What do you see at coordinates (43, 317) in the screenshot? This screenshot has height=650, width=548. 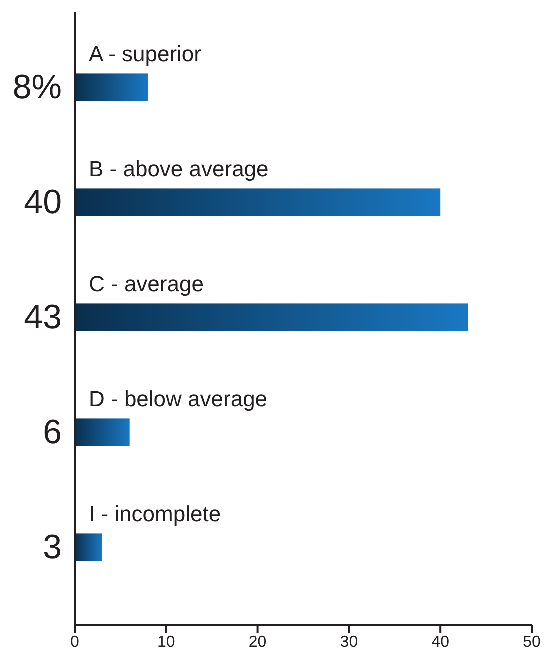 I see `data-label: 43` at bounding box center [43, 317].